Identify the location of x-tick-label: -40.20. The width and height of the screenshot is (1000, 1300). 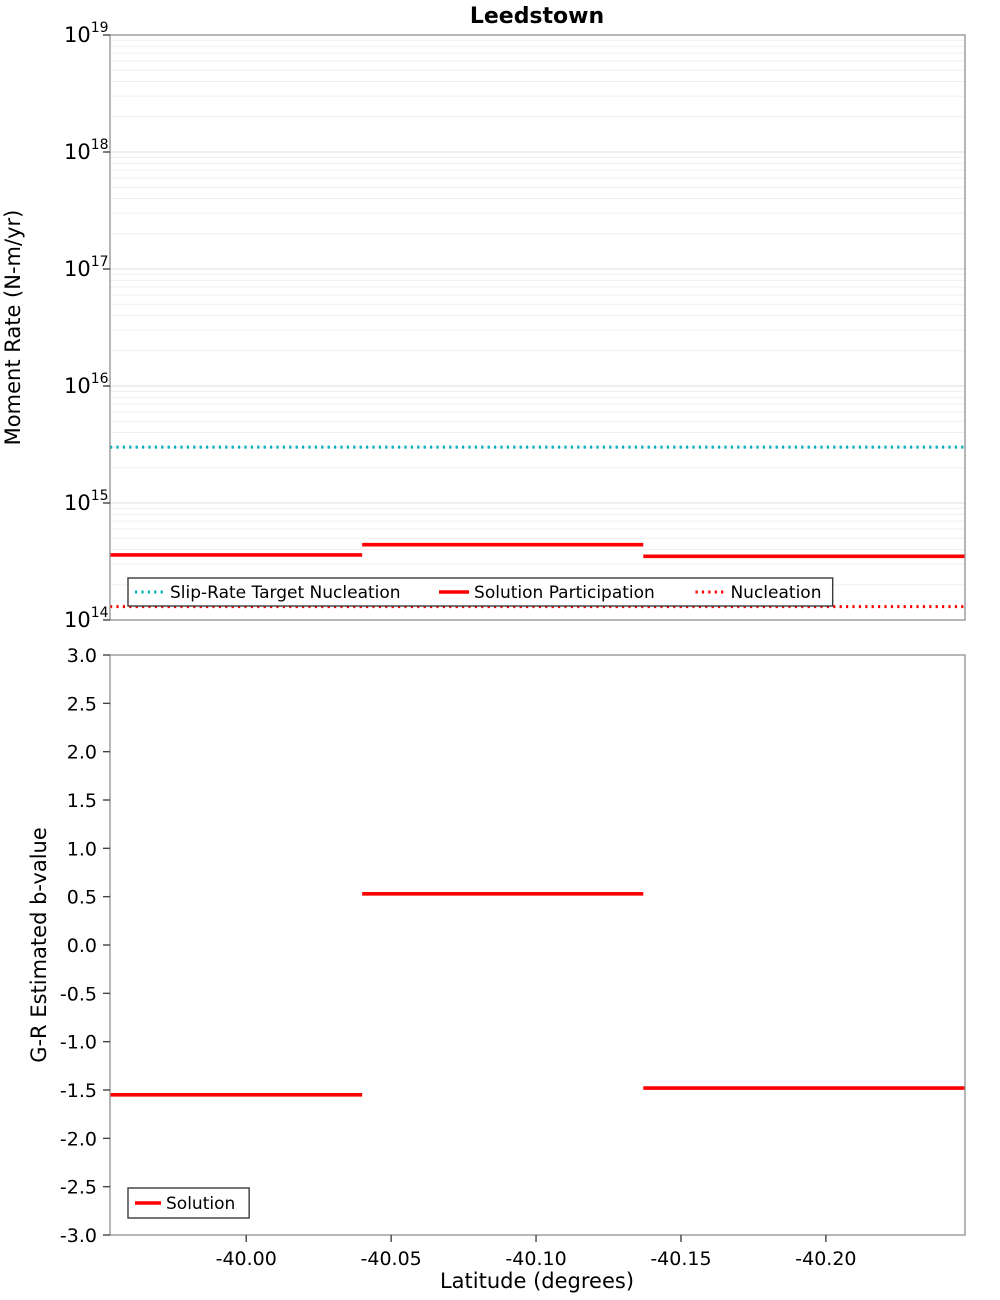
(825, 1259).